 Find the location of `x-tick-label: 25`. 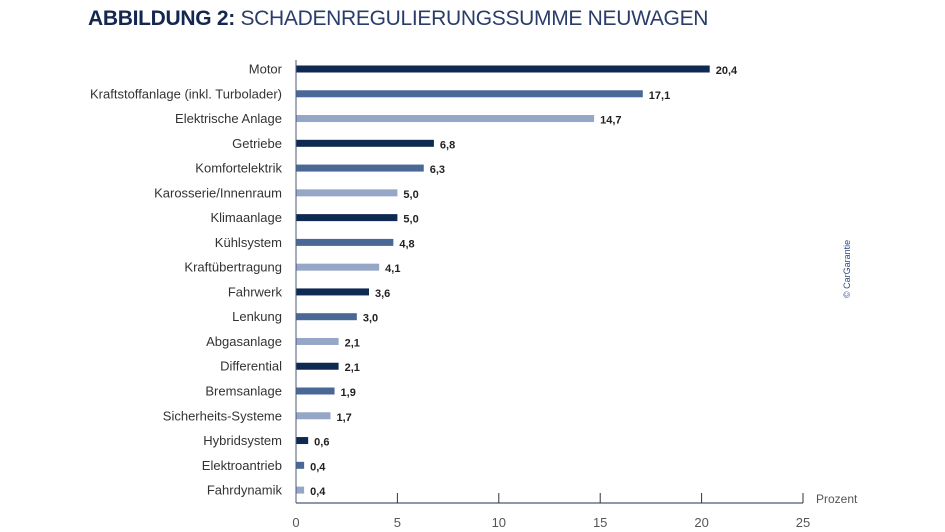

x-tick-label: 25 is located at coordinates (803, 522).